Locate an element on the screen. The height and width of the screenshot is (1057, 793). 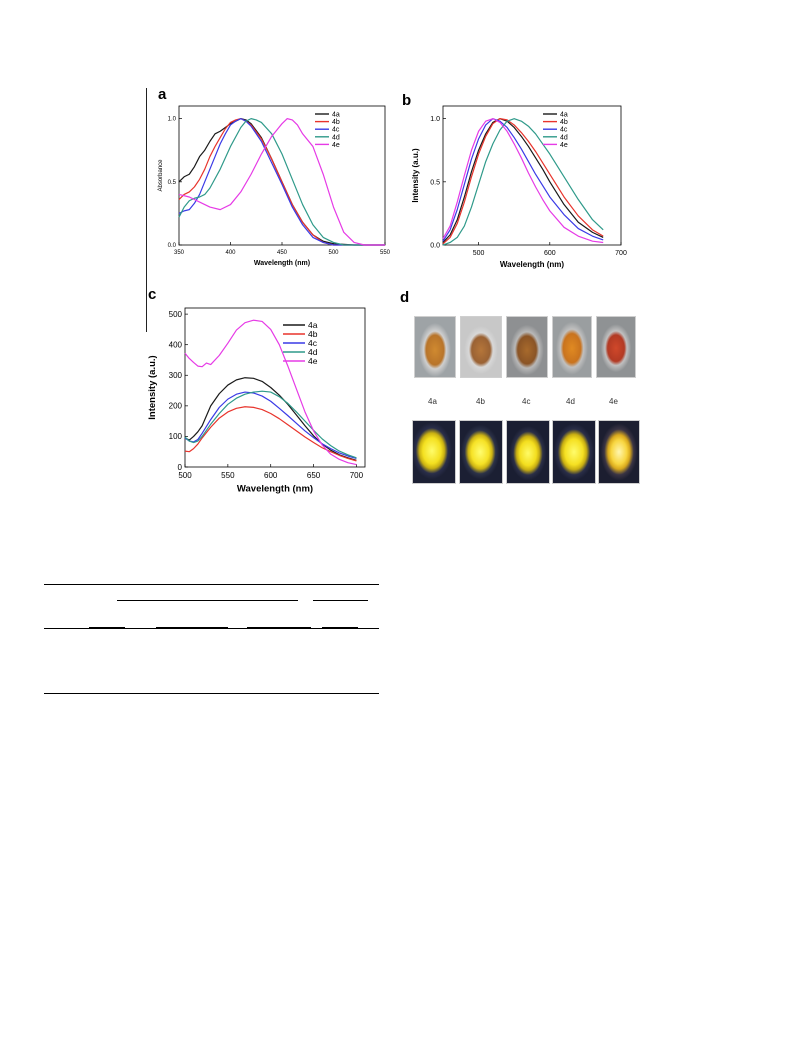
chart-c-ytick-label: 200 is located at coordinates (176, 406).